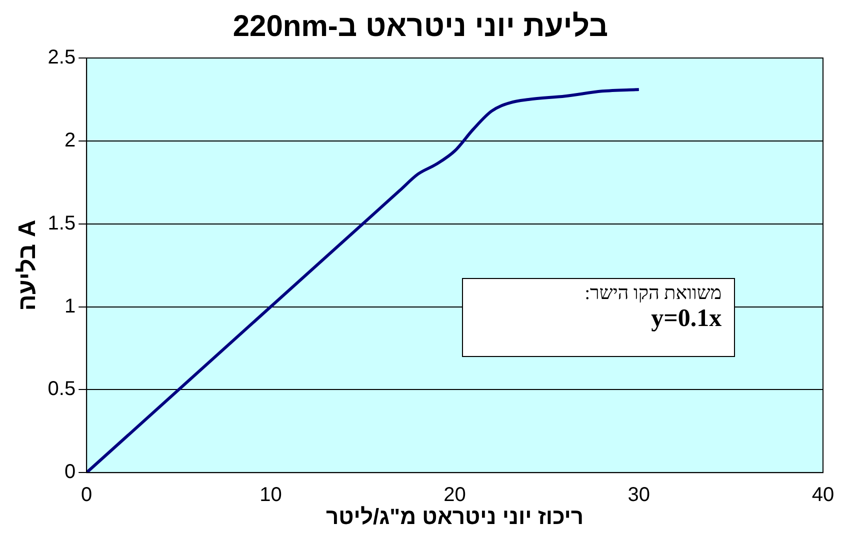  What do you see at coordinates (686, 318) in the screenshot?
I see `annotation: y=0.1x` at bounding box center [686, 318].